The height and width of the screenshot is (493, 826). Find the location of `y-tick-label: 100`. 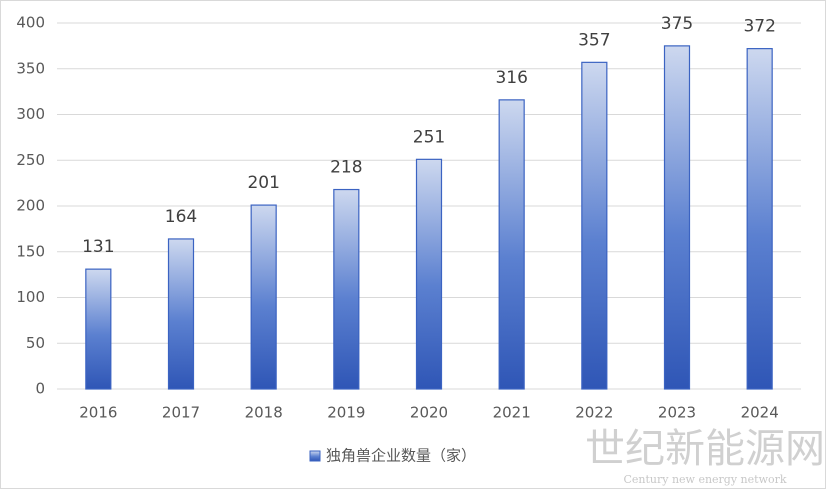

y-tick-label: 100 is located at coordinates (30, 297).